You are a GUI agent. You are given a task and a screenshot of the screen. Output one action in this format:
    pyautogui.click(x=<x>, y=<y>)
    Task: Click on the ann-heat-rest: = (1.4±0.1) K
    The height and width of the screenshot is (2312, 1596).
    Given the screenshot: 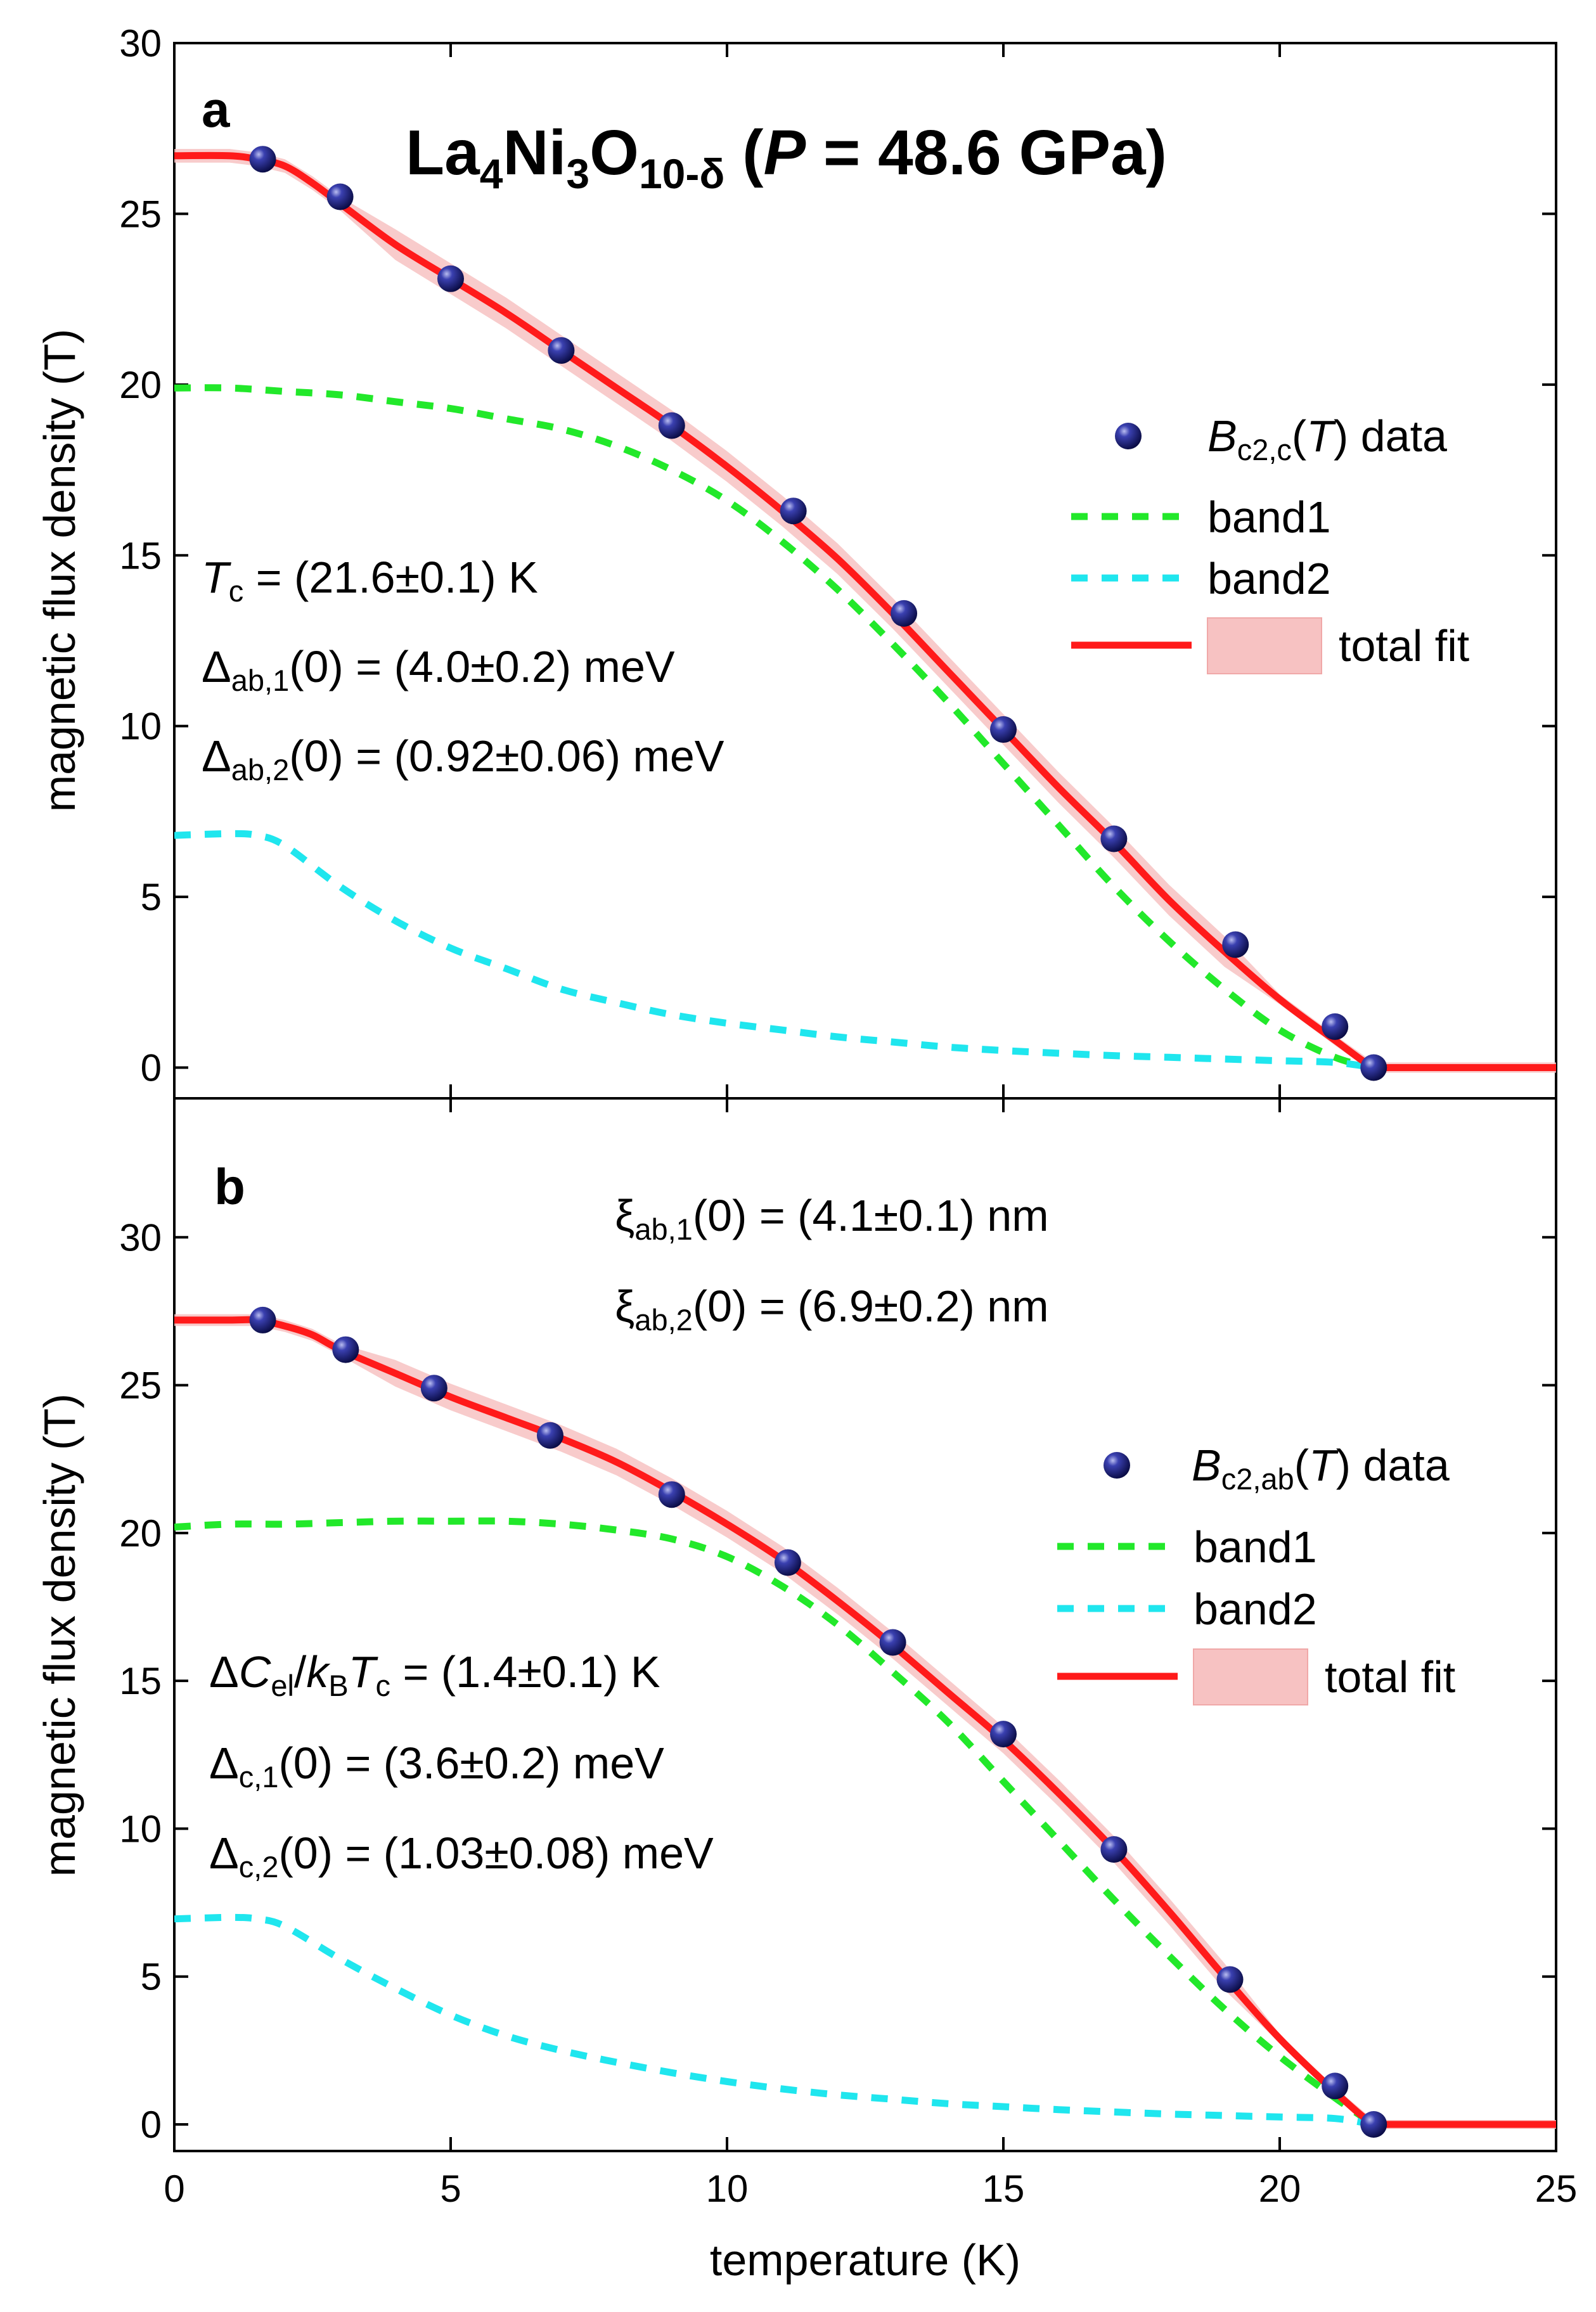 What is the action you would take?
    pyautogui.click(x=525, y=1672)
    